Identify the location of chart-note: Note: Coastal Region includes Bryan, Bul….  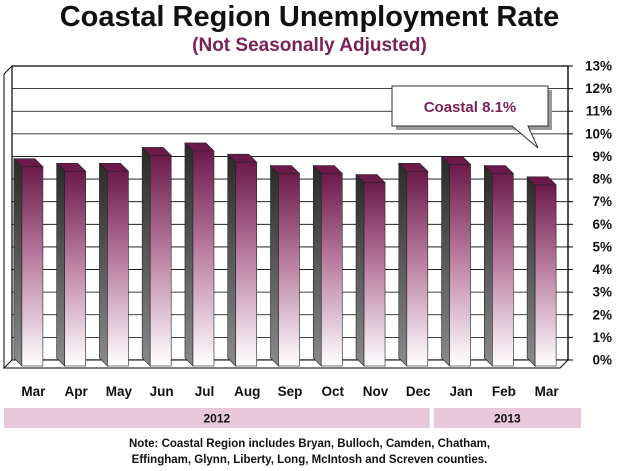
(309, 452).